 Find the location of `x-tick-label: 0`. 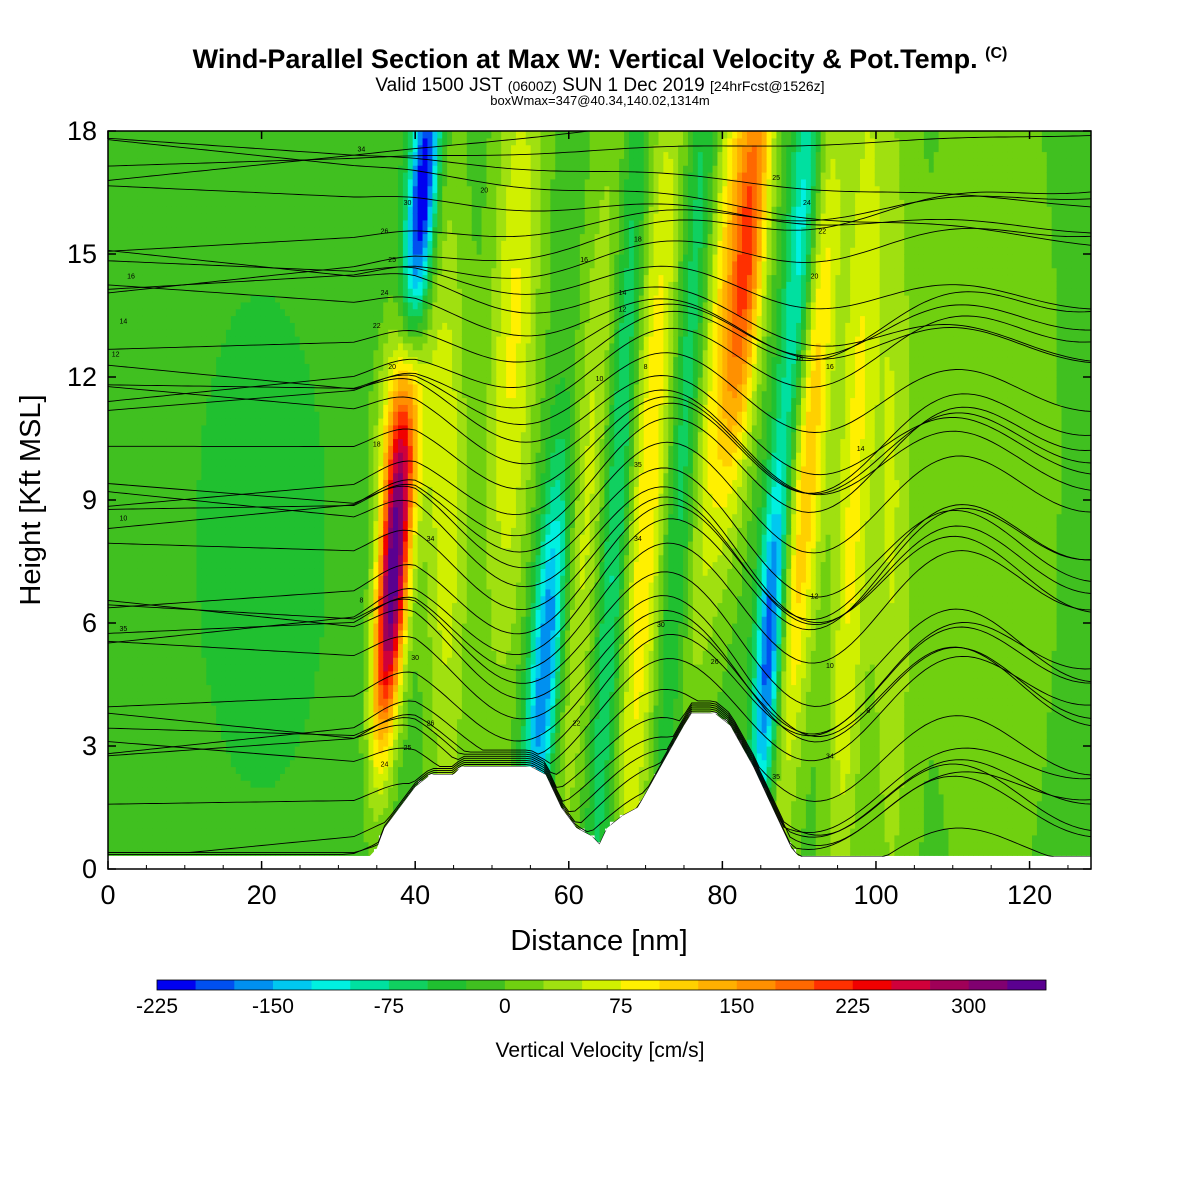

x-tick-label: 0 is located at coordinates (107, 895).